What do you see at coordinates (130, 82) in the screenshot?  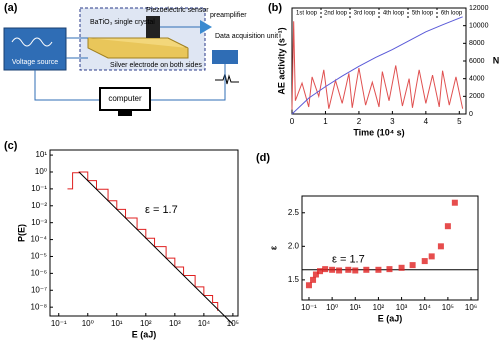 I see `link` at bounding box center [130, 82].